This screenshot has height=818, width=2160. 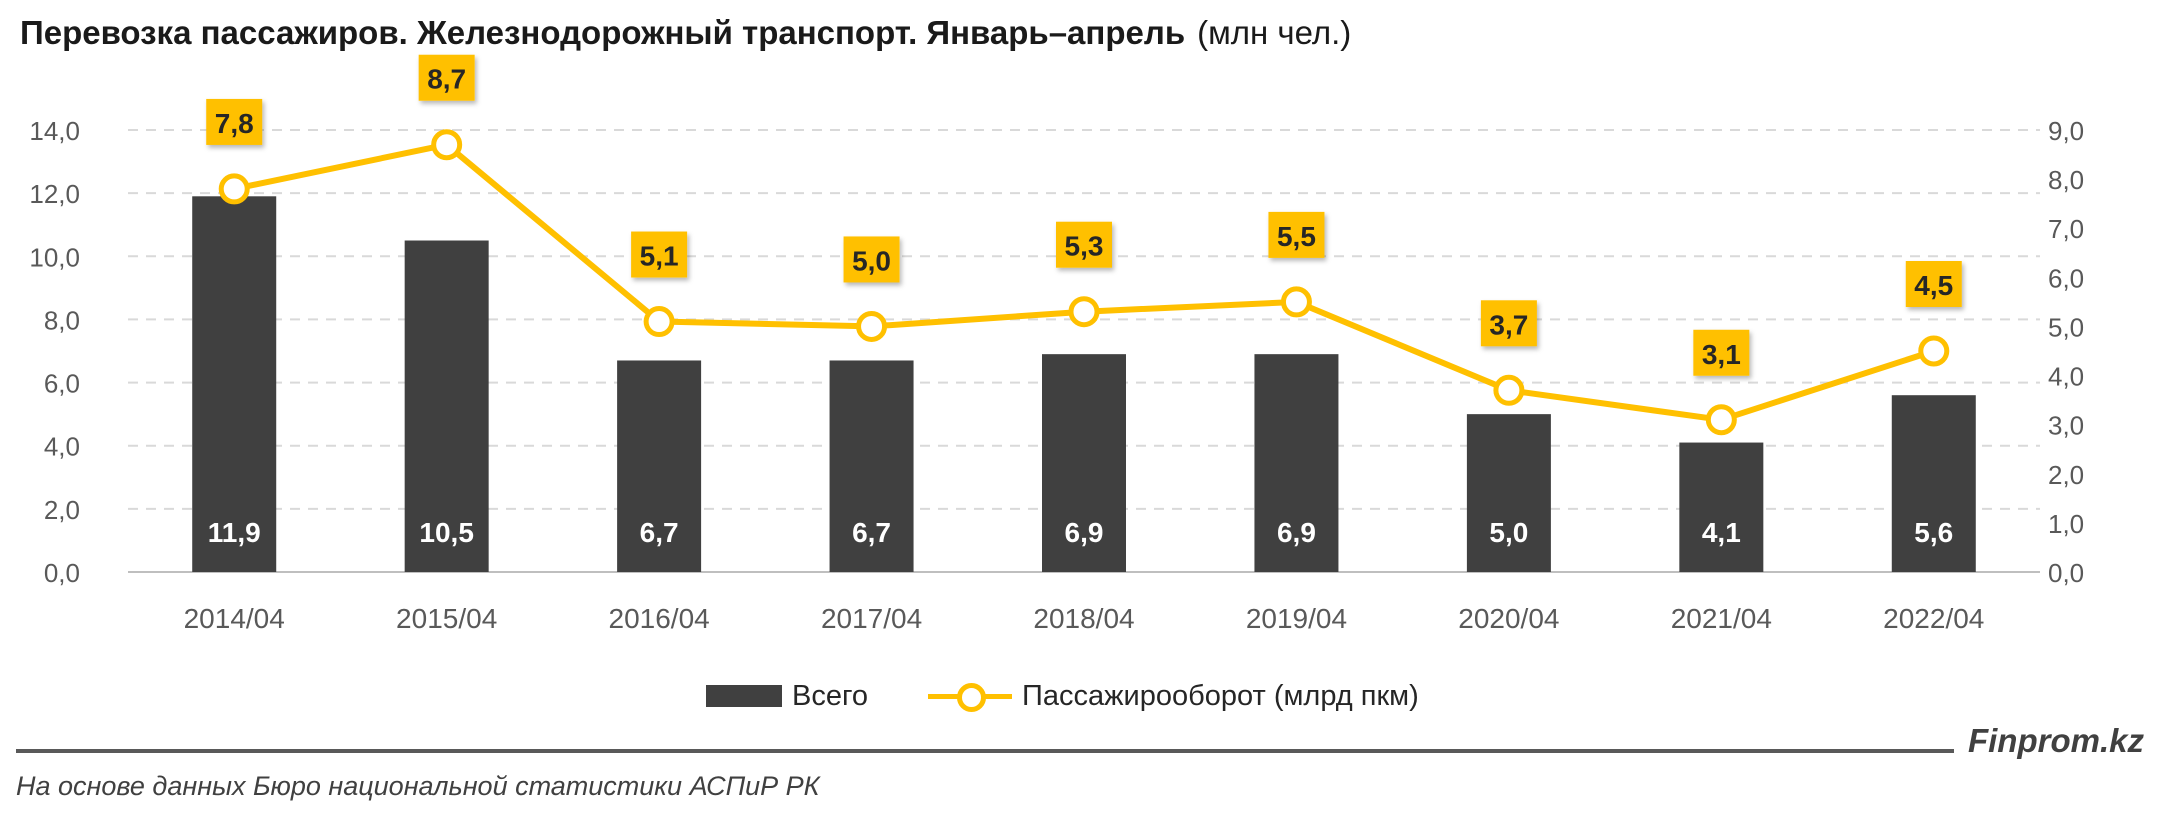 What do you see at coordinates (2066, 327) in the screenshot?
I see `right-tick-label: 5,0` at bounding box center [2066, 327].